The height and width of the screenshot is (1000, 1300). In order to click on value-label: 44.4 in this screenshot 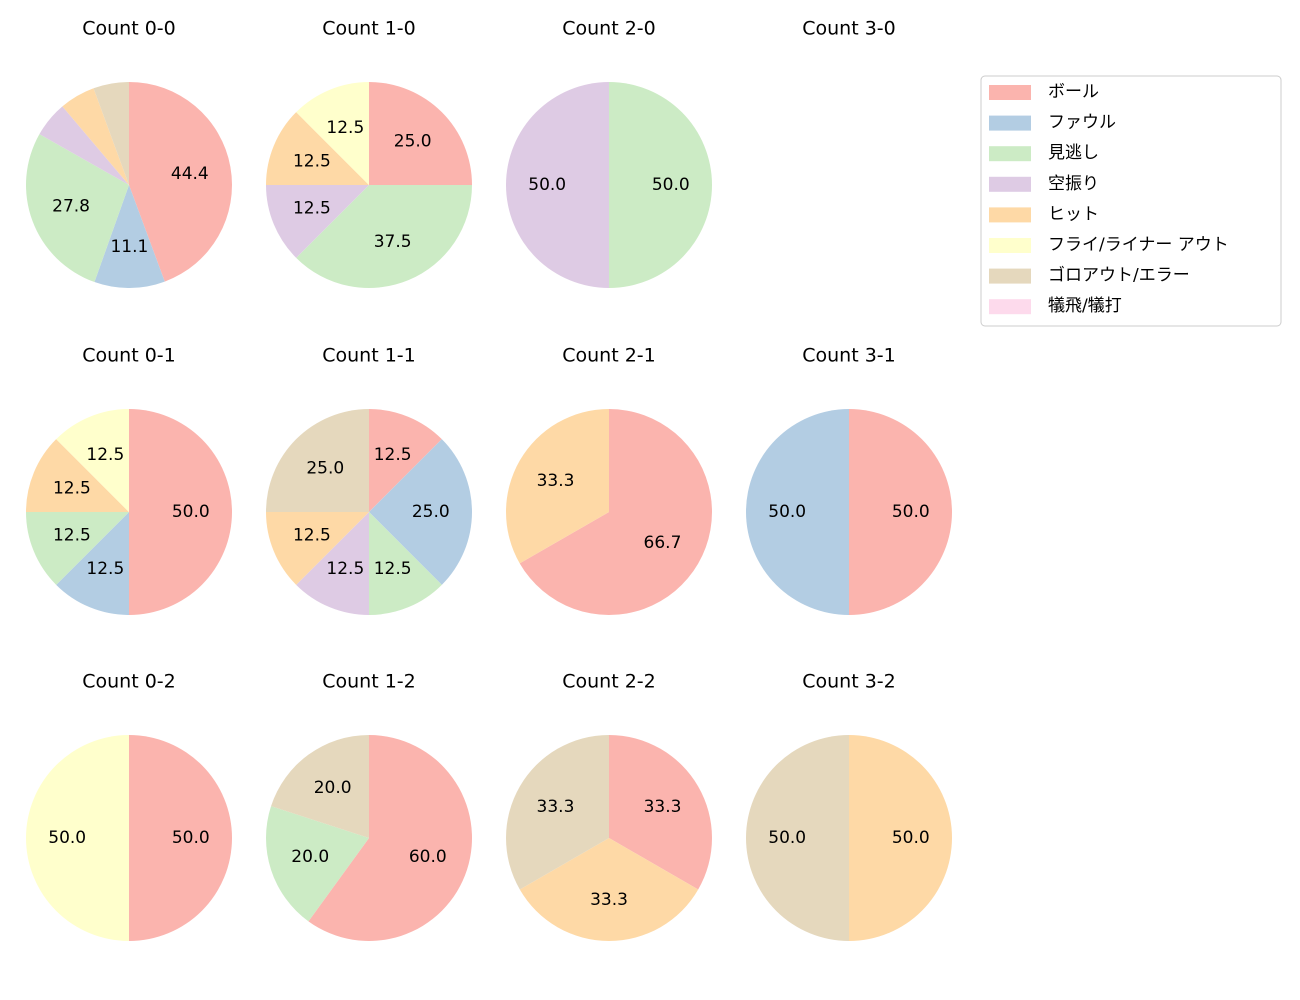, I will do `click(190, 174)`.